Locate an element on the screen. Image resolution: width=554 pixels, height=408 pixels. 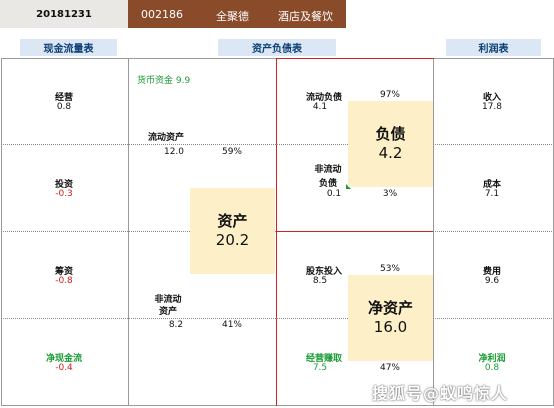
shareholder-contribution-pct: 53% is located at coordinates (389, 269).